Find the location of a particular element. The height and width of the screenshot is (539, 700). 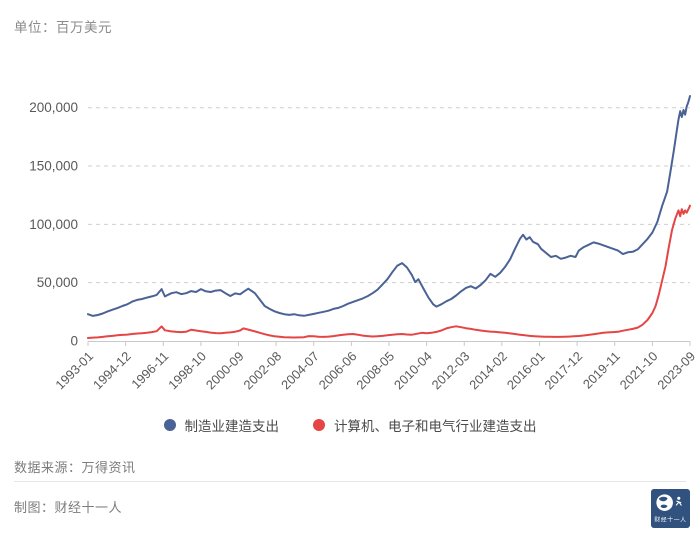

x-axis-tick-label: 2010-04 is located at coordinates (413, 371).